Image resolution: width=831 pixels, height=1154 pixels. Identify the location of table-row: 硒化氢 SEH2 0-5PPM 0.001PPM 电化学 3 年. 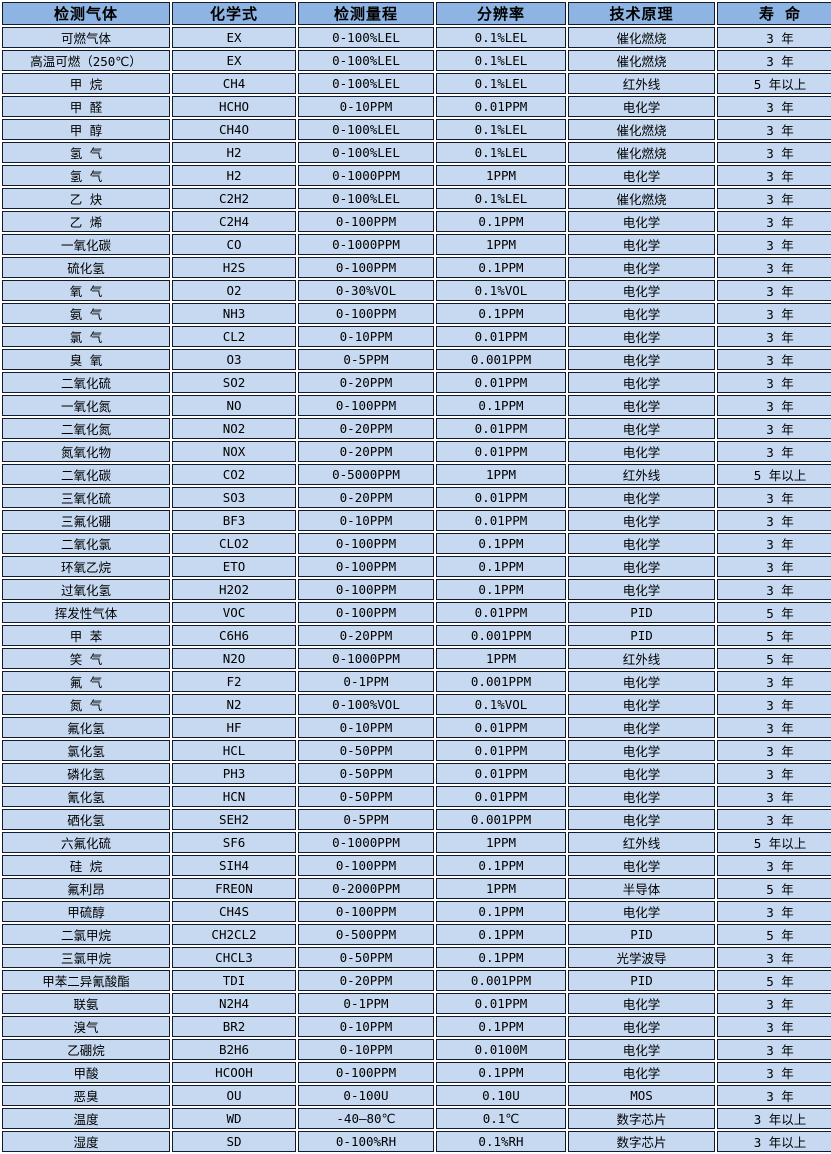
(416, 819).